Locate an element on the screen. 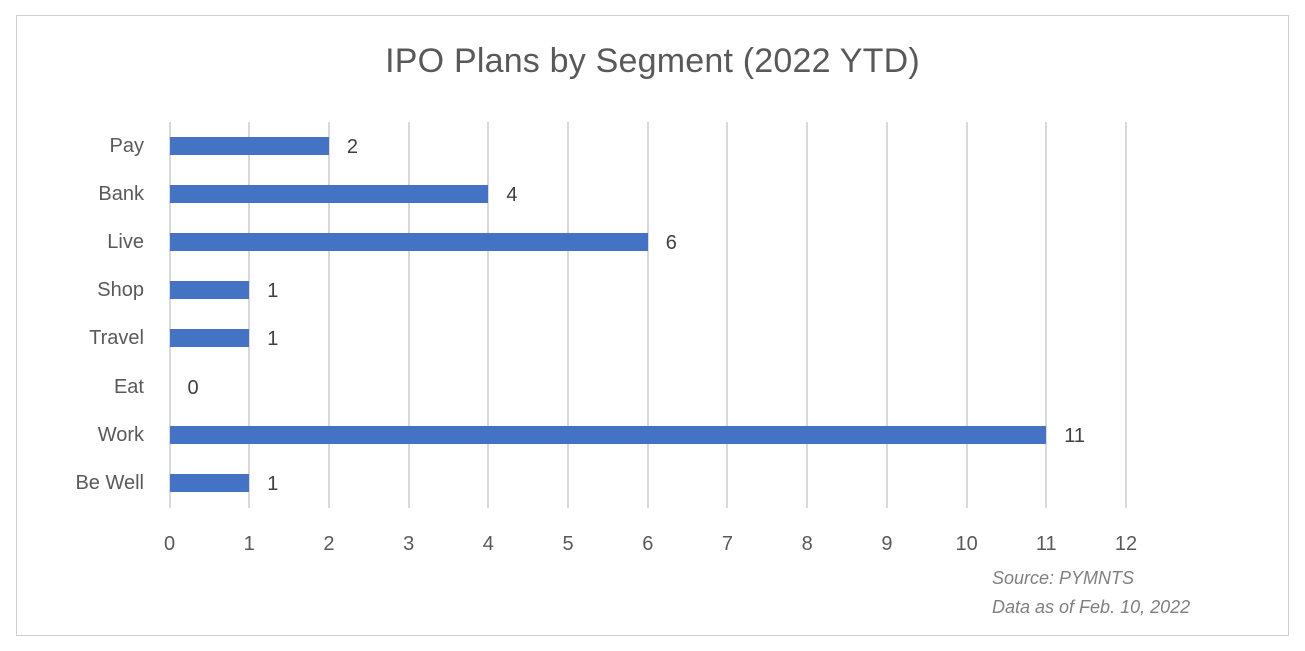  x-tick-label: 6 is located at coordinates (648, 544).